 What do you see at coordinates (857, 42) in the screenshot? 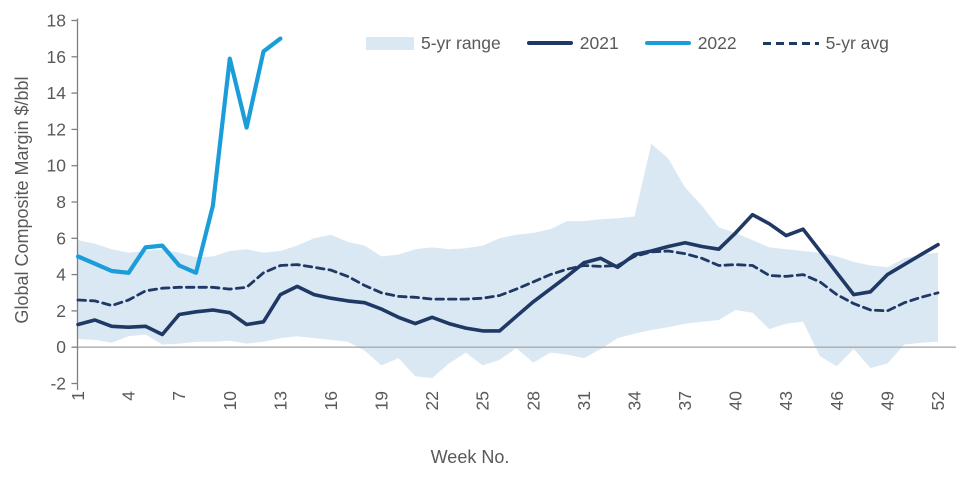
I see `legend-label: 5-yr avg` at bounding box center [857, 42].